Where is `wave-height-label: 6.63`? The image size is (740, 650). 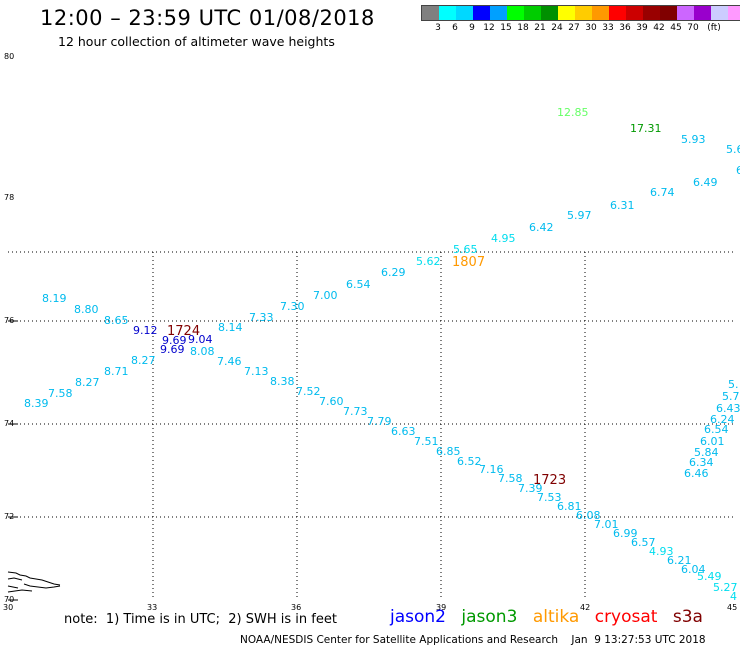
wave-height-label: 6.63 is located at coordinates (403, 431).